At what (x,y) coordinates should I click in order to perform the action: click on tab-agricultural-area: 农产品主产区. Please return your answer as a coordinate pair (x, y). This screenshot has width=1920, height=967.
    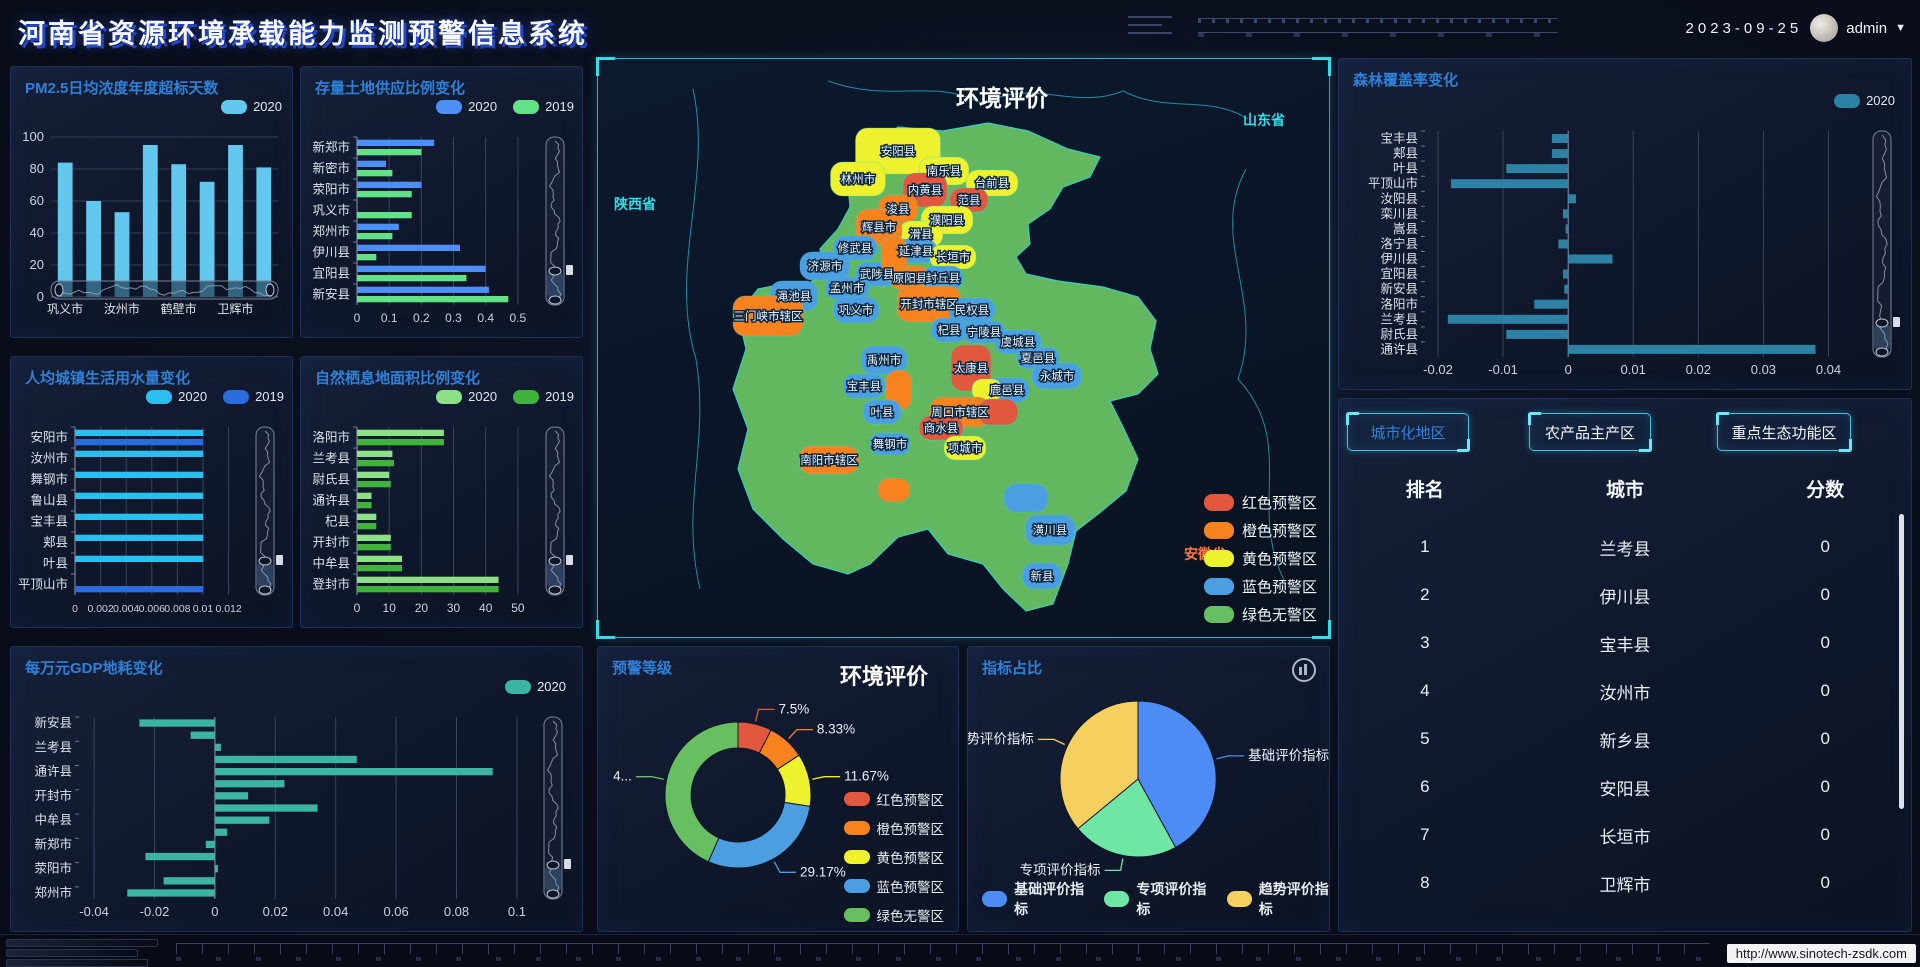
    Looking at the image, I should click on (1590, 432).